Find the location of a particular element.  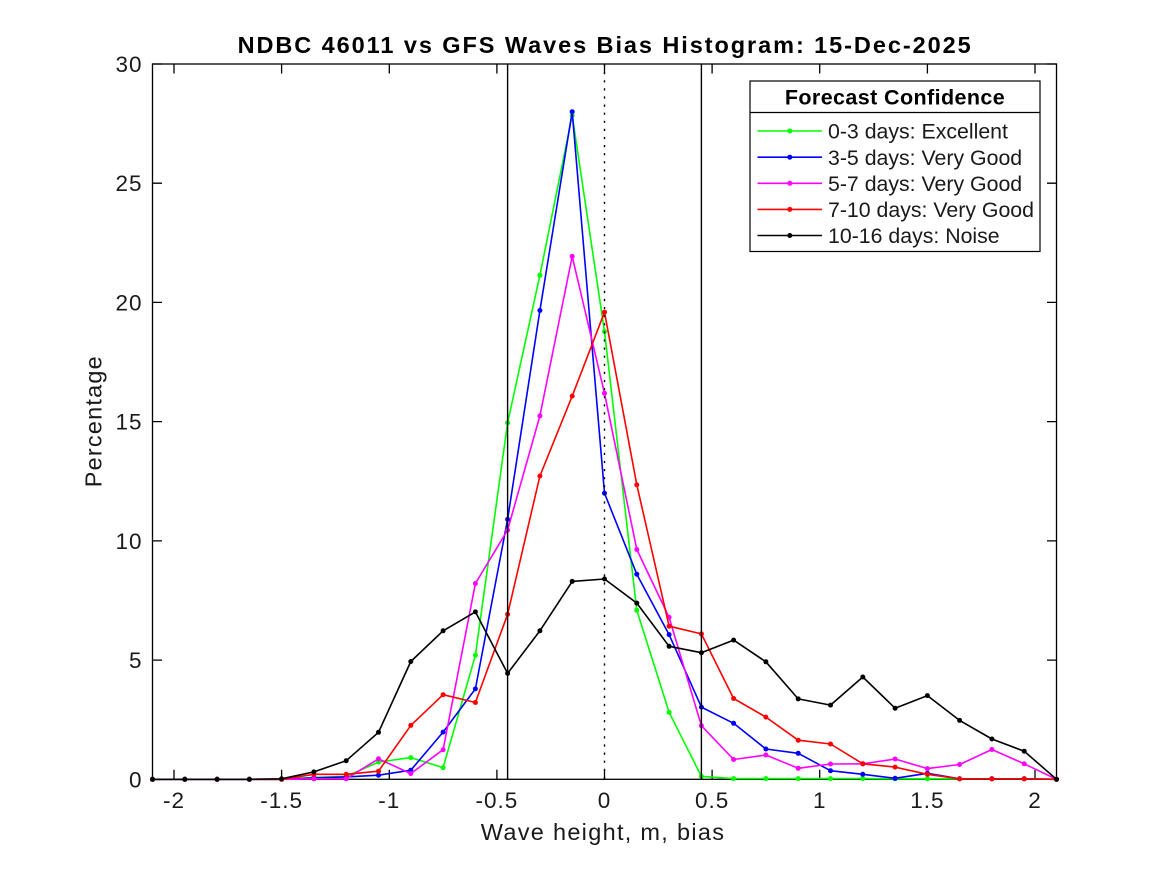

svg-text: 30 is located at coordinates (128, 64).